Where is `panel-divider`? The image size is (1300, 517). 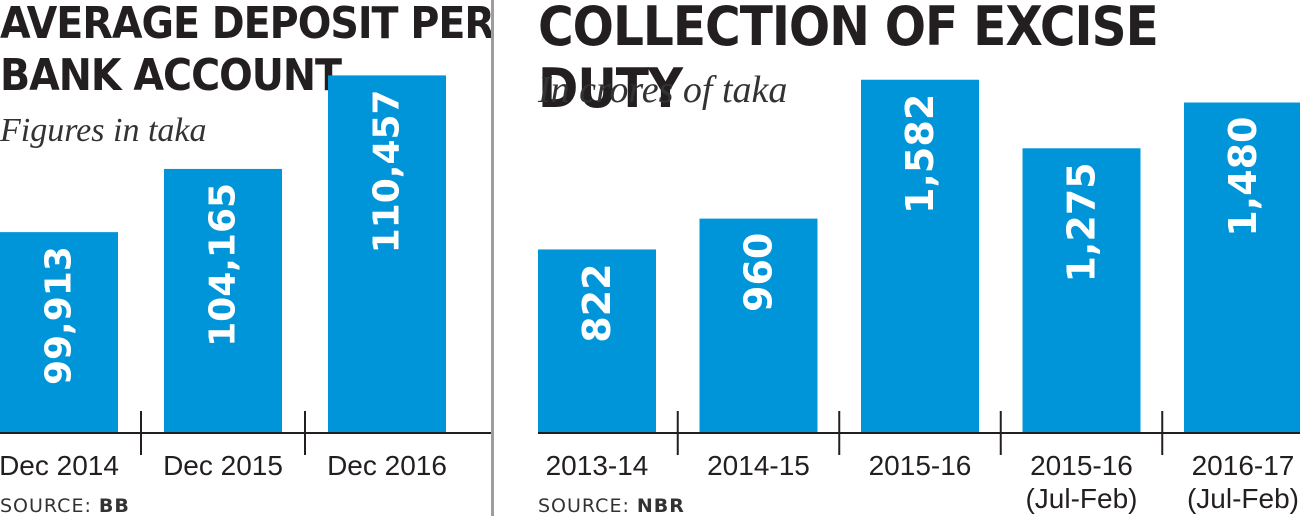 panel-divider is located at coordinates (492, 258).